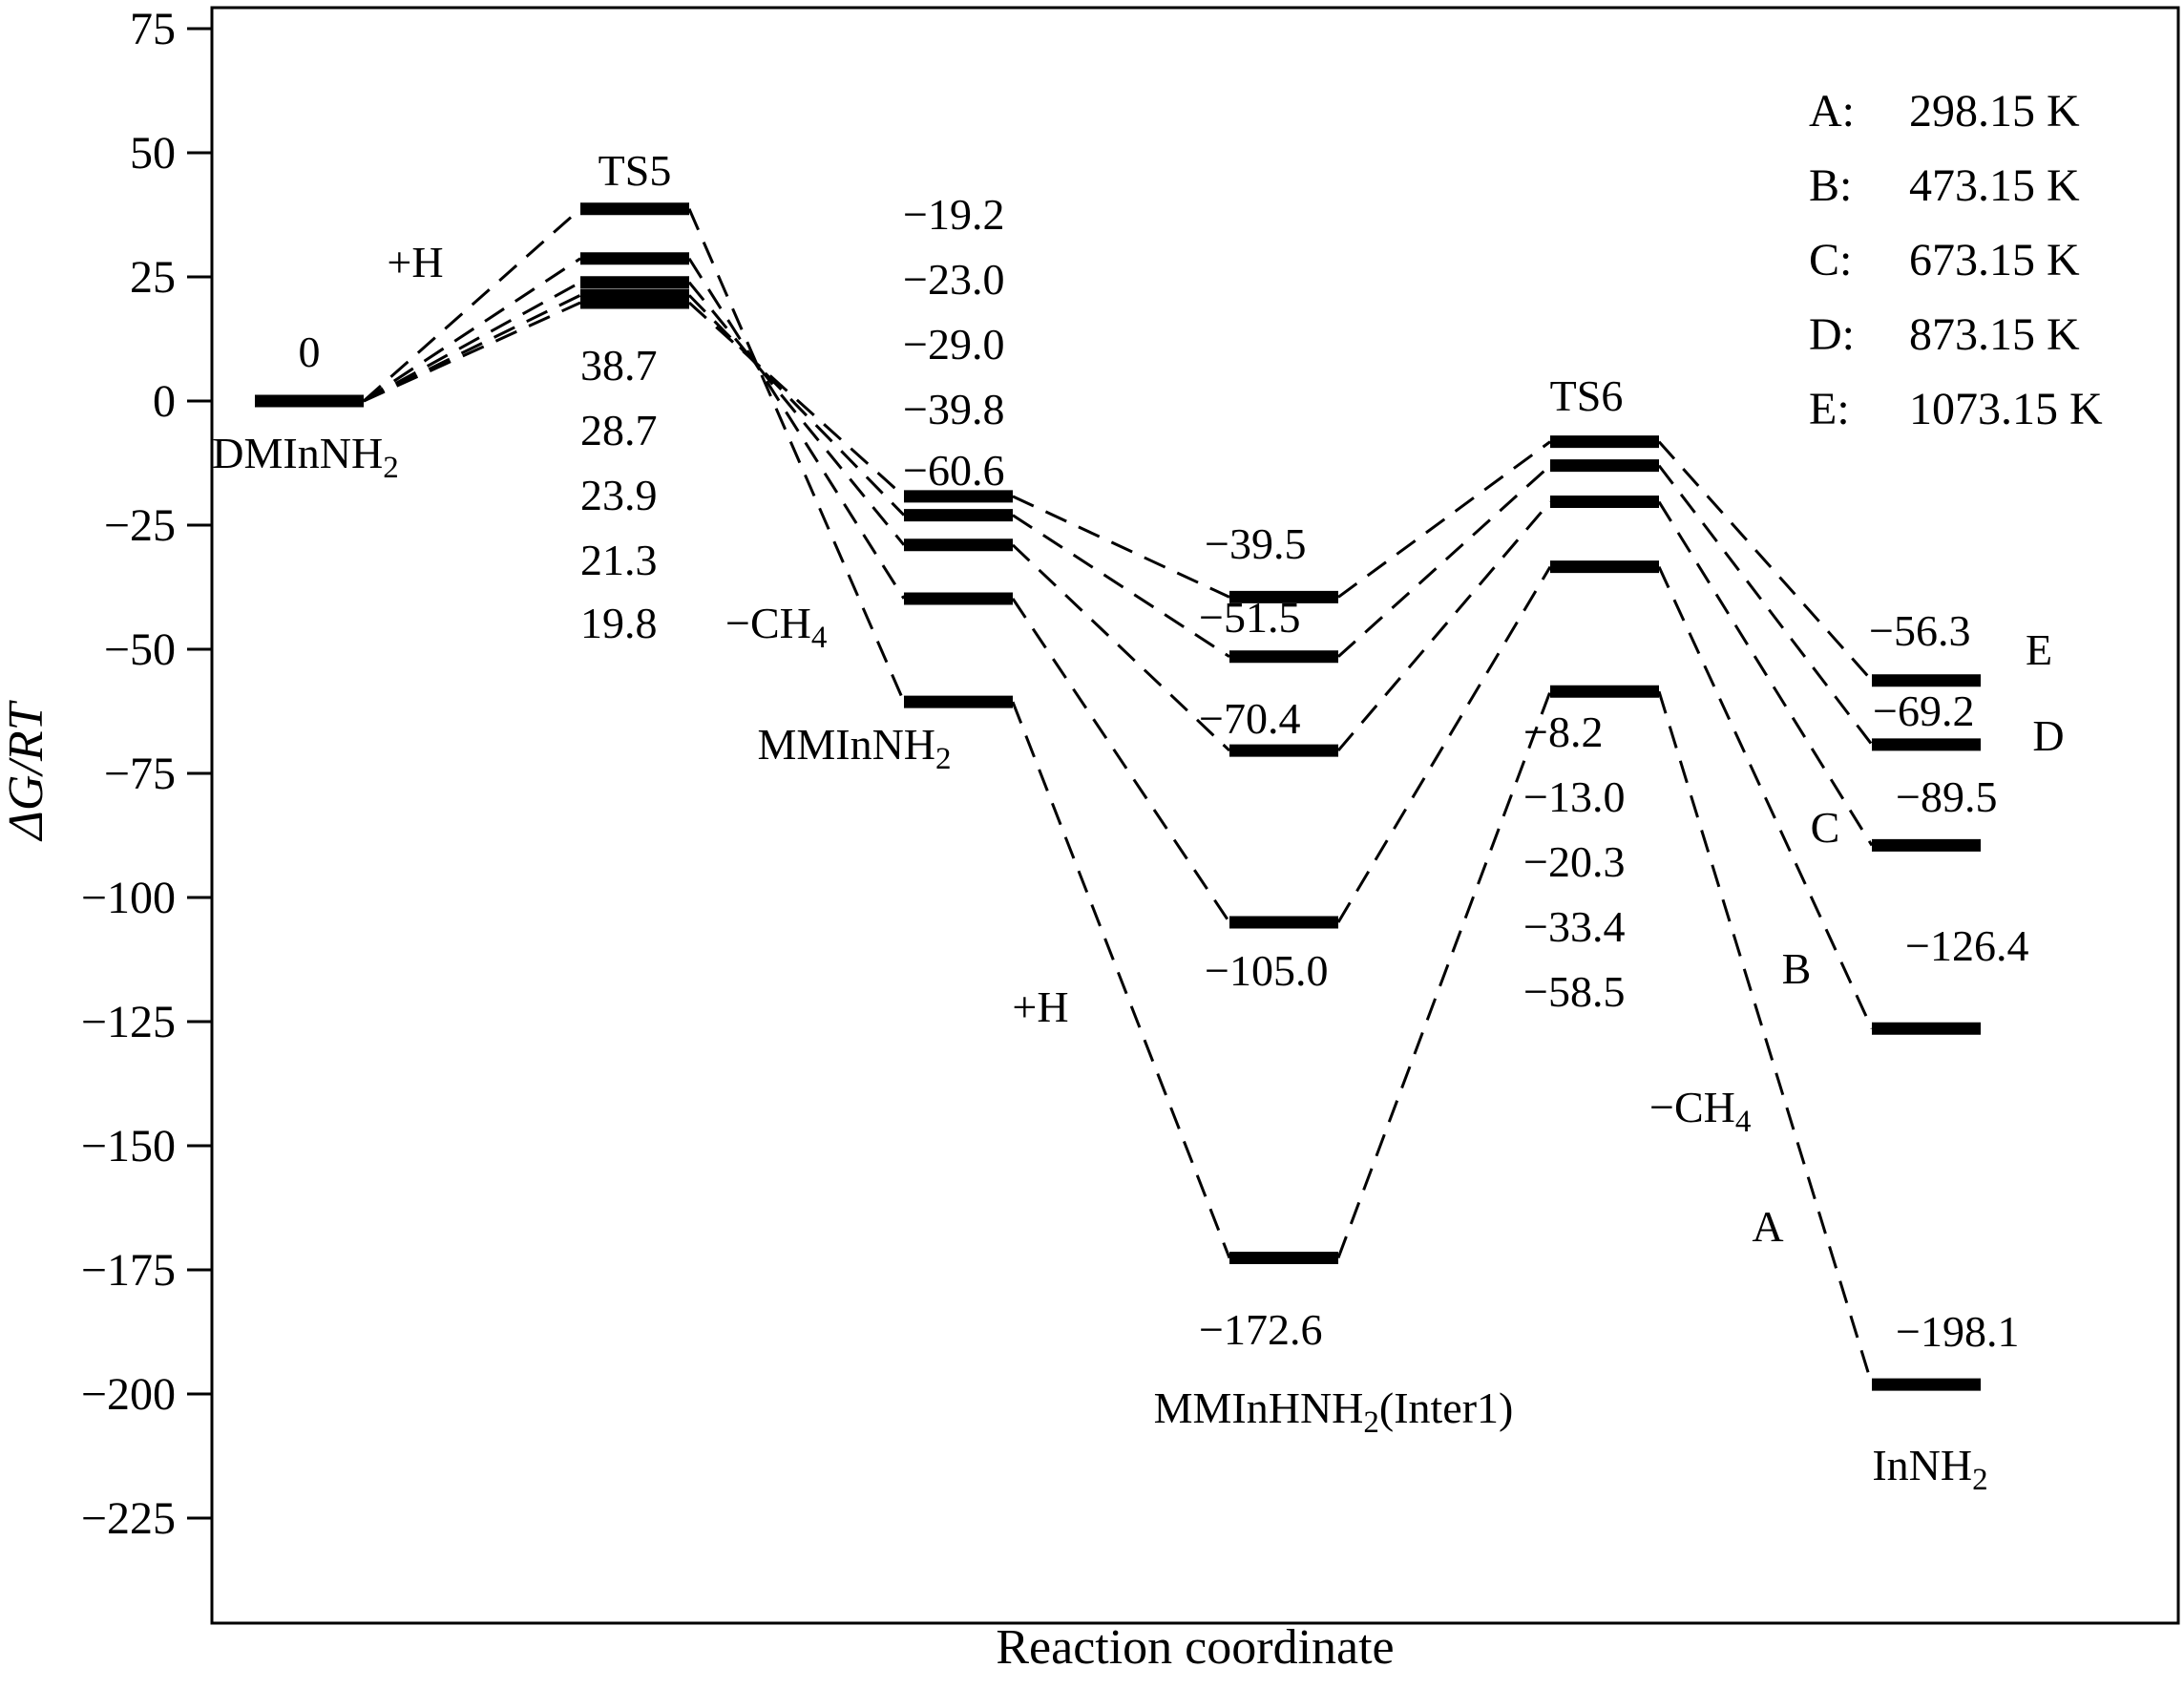  What do you see at coordinates (635, 170) in the screenshot?
I see `station-label-ts5: TS5` at bounding box center [635, 170].